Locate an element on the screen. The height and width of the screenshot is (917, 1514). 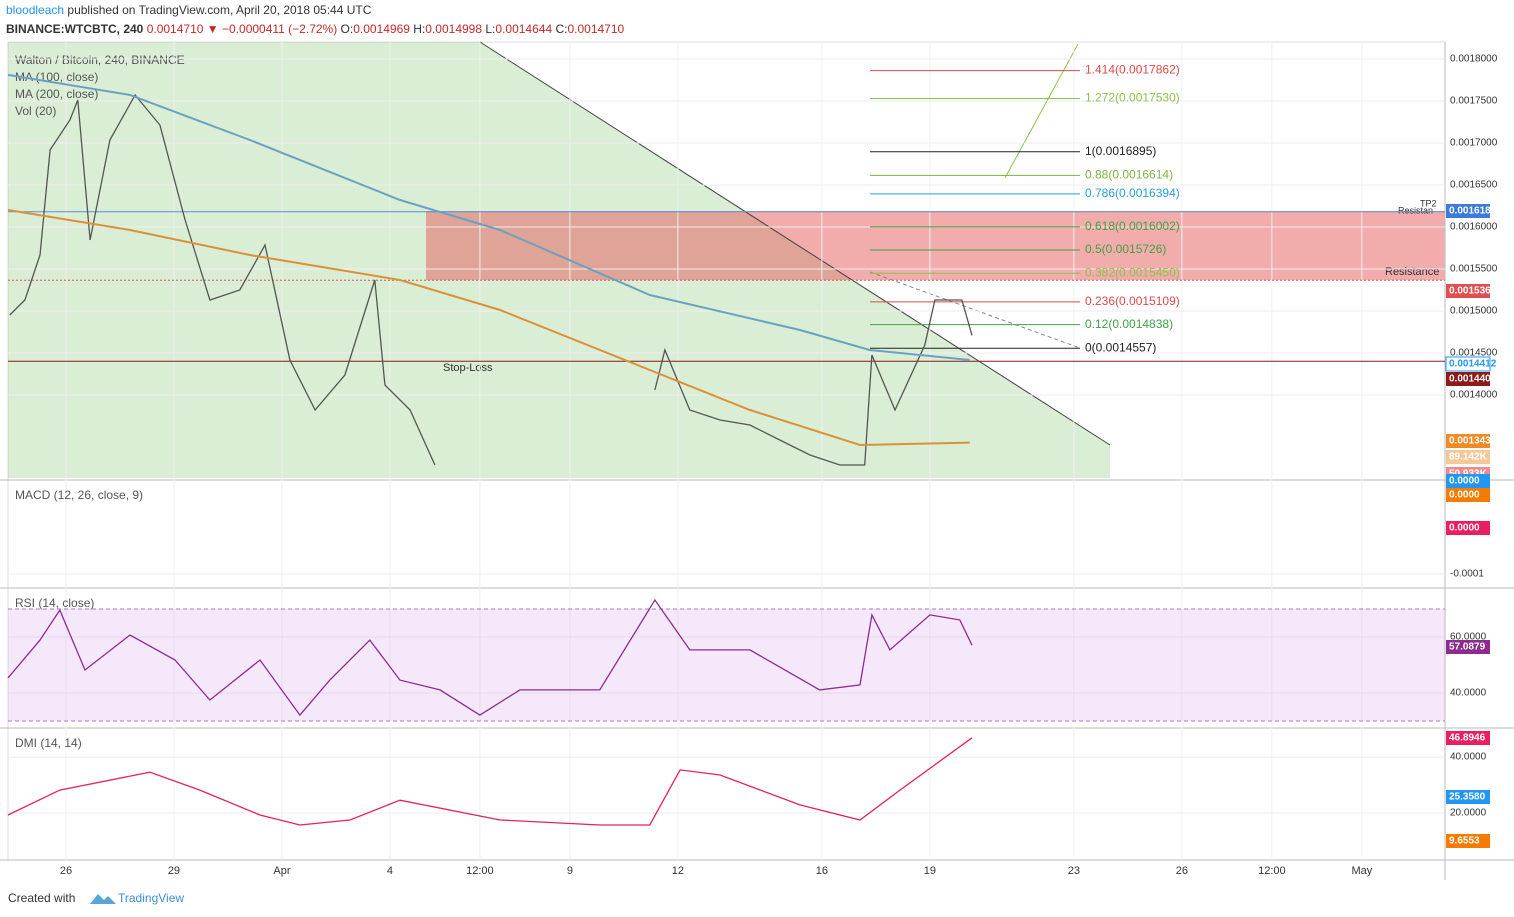
fib-label: 1(0.0016895) is located at coordinates (1120, 151).